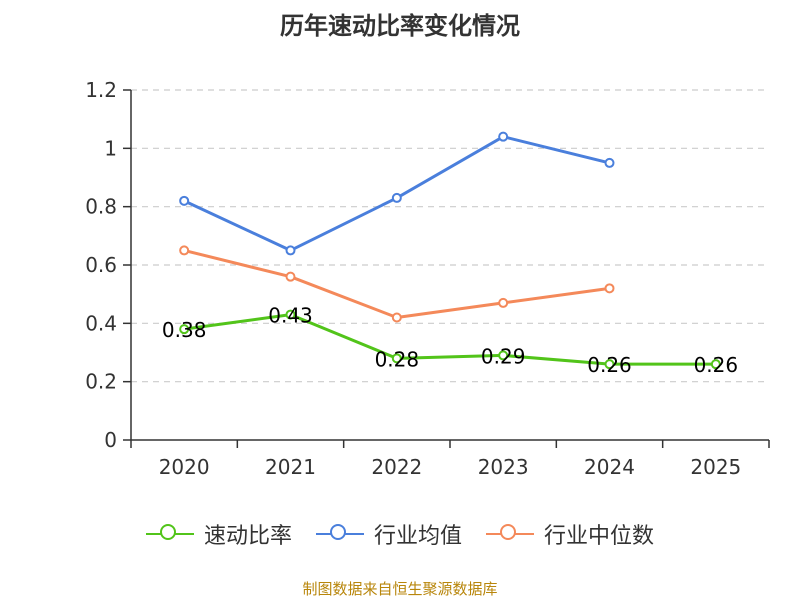 Image resolution: width=800 pixels, height=600 pixels. What do you see at coordinates (510, 534) in the screenshot?
I see `legend-marker-industry-median` at bounding box center [510, 534].